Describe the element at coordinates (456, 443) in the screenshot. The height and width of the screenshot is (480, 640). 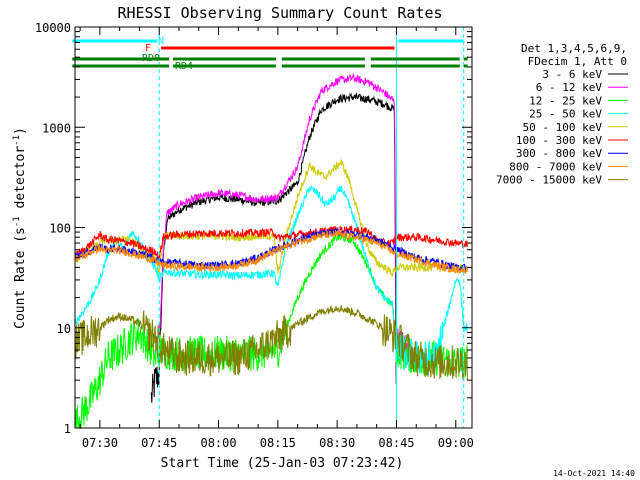
I see `x-tick-label-7: 09:00` at that location.